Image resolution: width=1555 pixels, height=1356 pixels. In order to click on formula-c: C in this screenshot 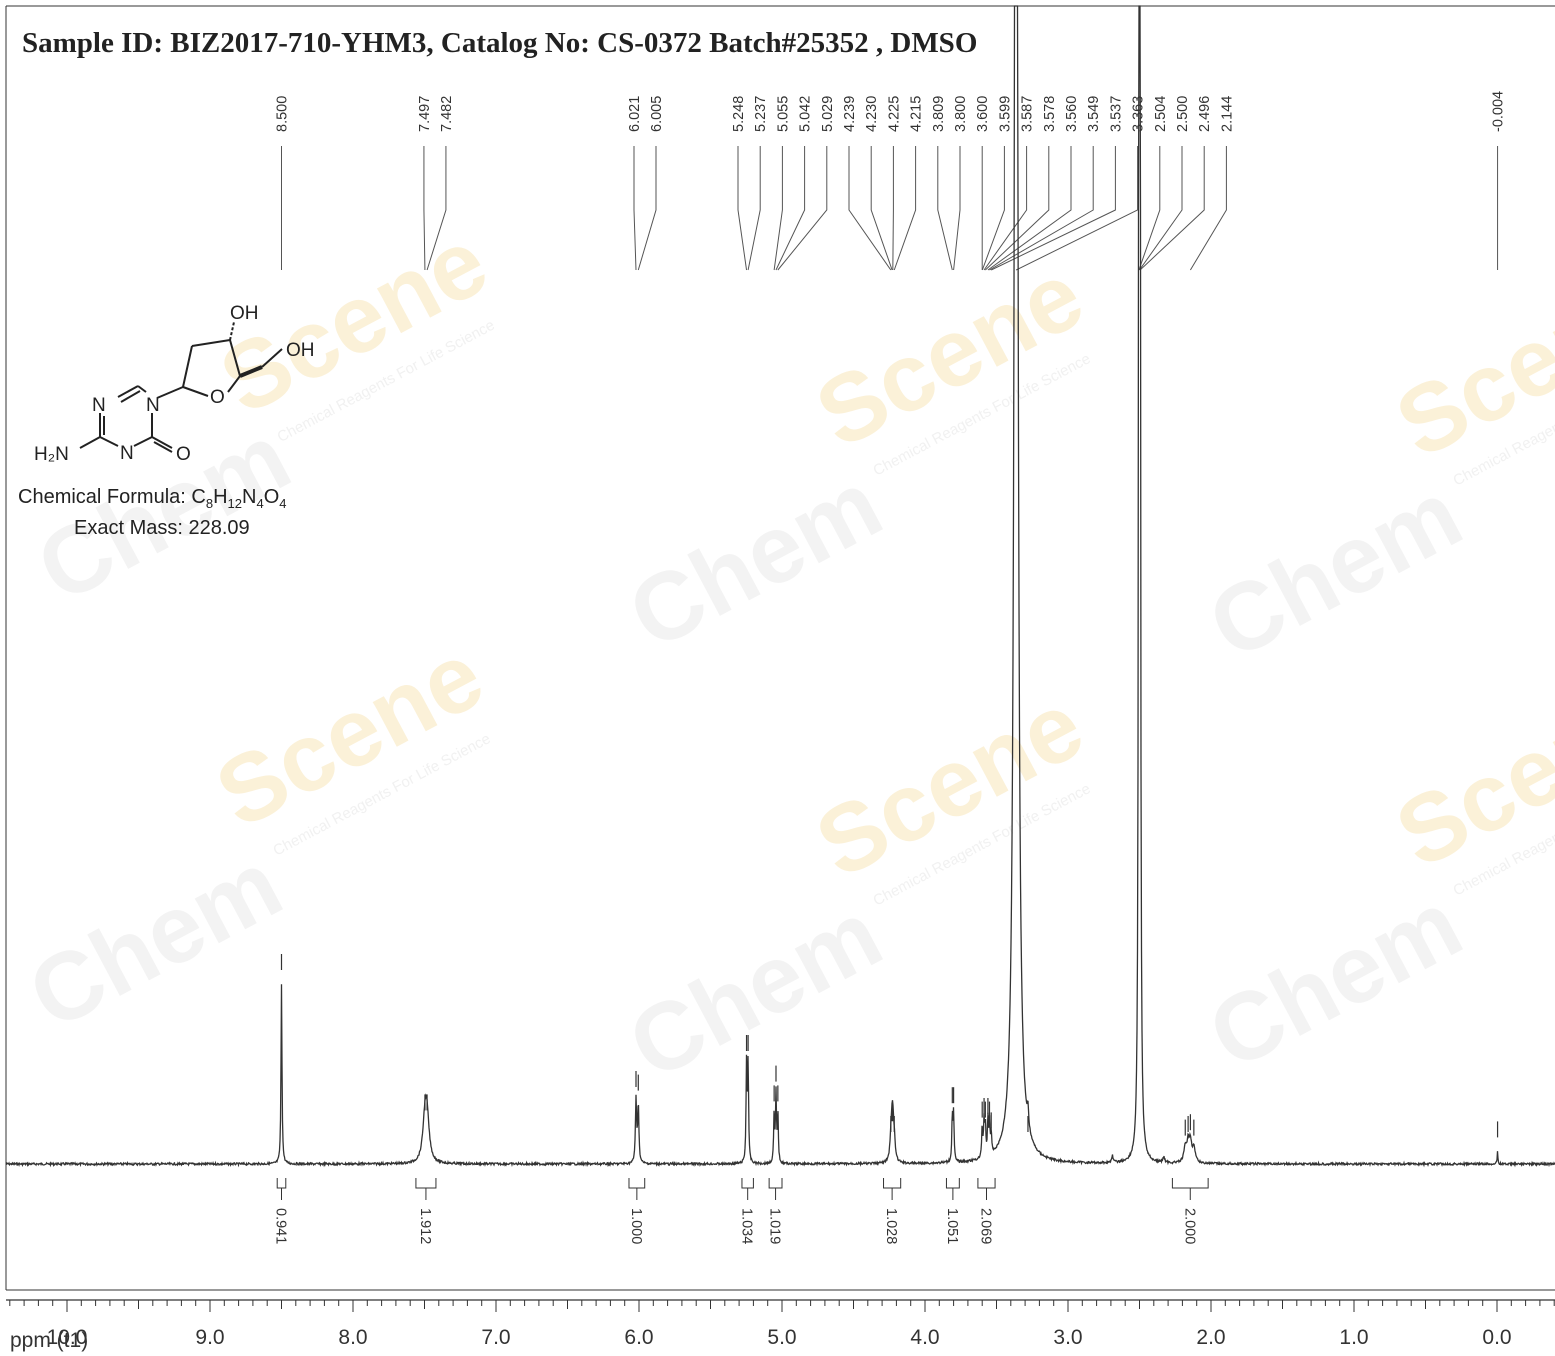, I will do `click(198, 497)`.